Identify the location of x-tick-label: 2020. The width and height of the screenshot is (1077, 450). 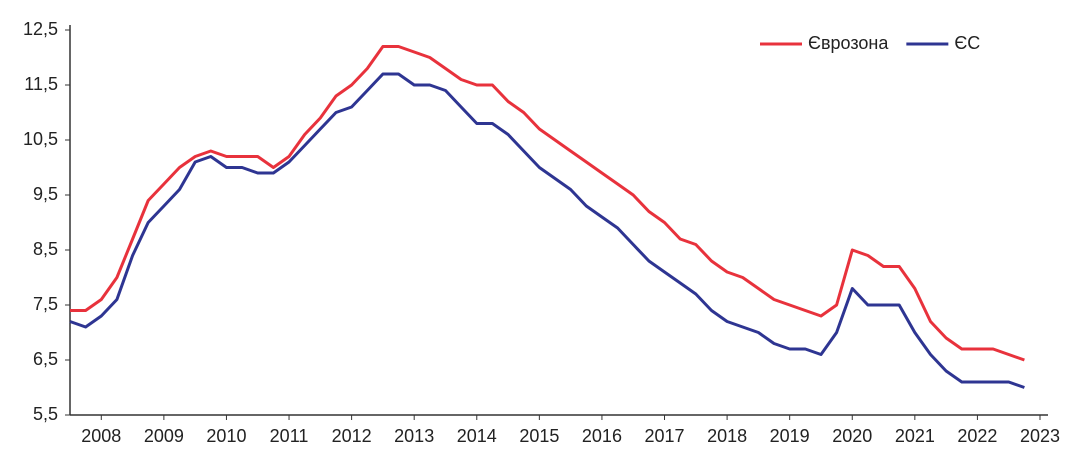
(852, 436).